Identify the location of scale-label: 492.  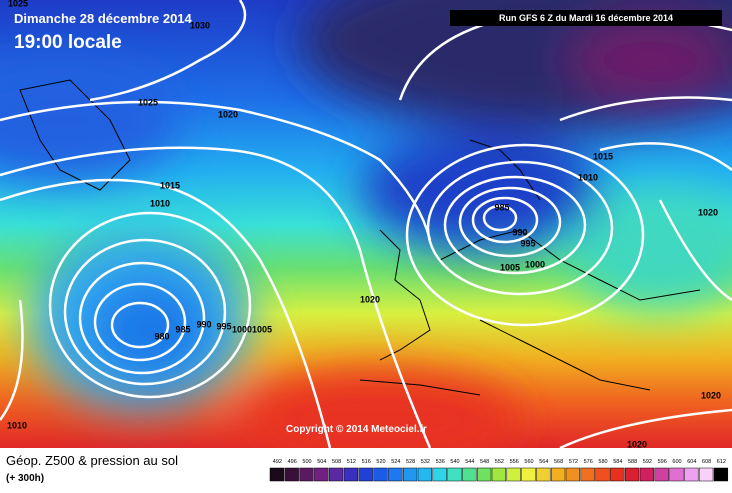
(277, 462).